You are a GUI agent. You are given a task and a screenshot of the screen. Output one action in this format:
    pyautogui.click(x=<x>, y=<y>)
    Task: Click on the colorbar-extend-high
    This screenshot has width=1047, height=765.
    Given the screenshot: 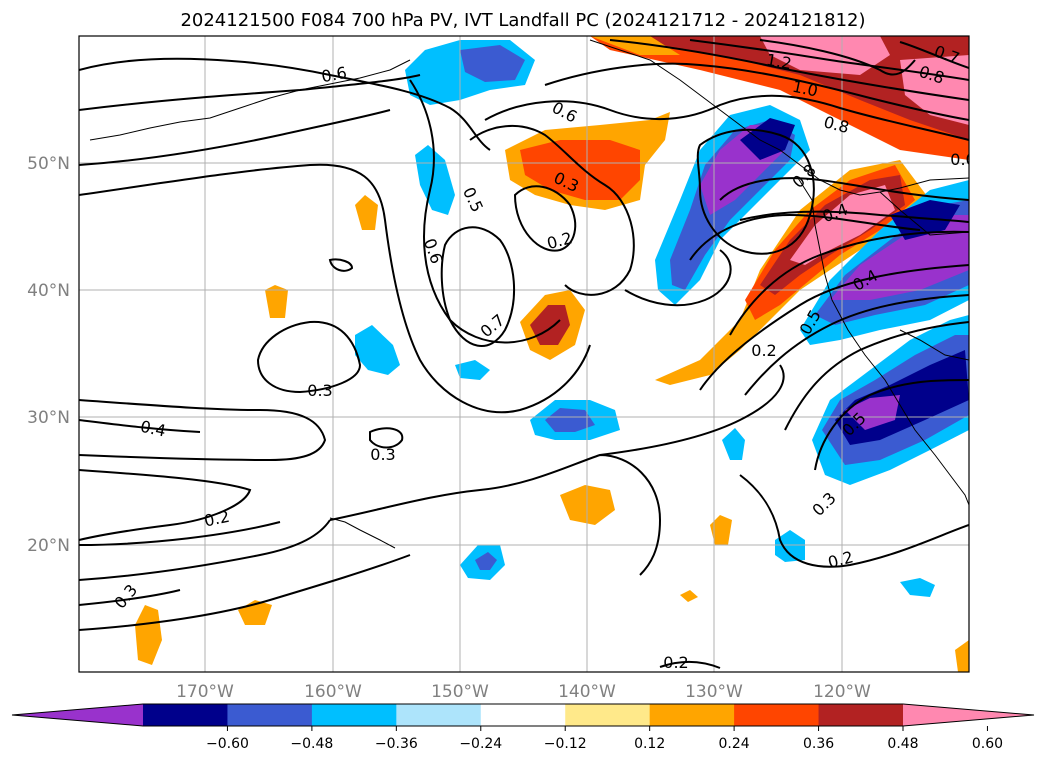 What is the action you would take?
    pyautogui.click(x=968, y=715)
    